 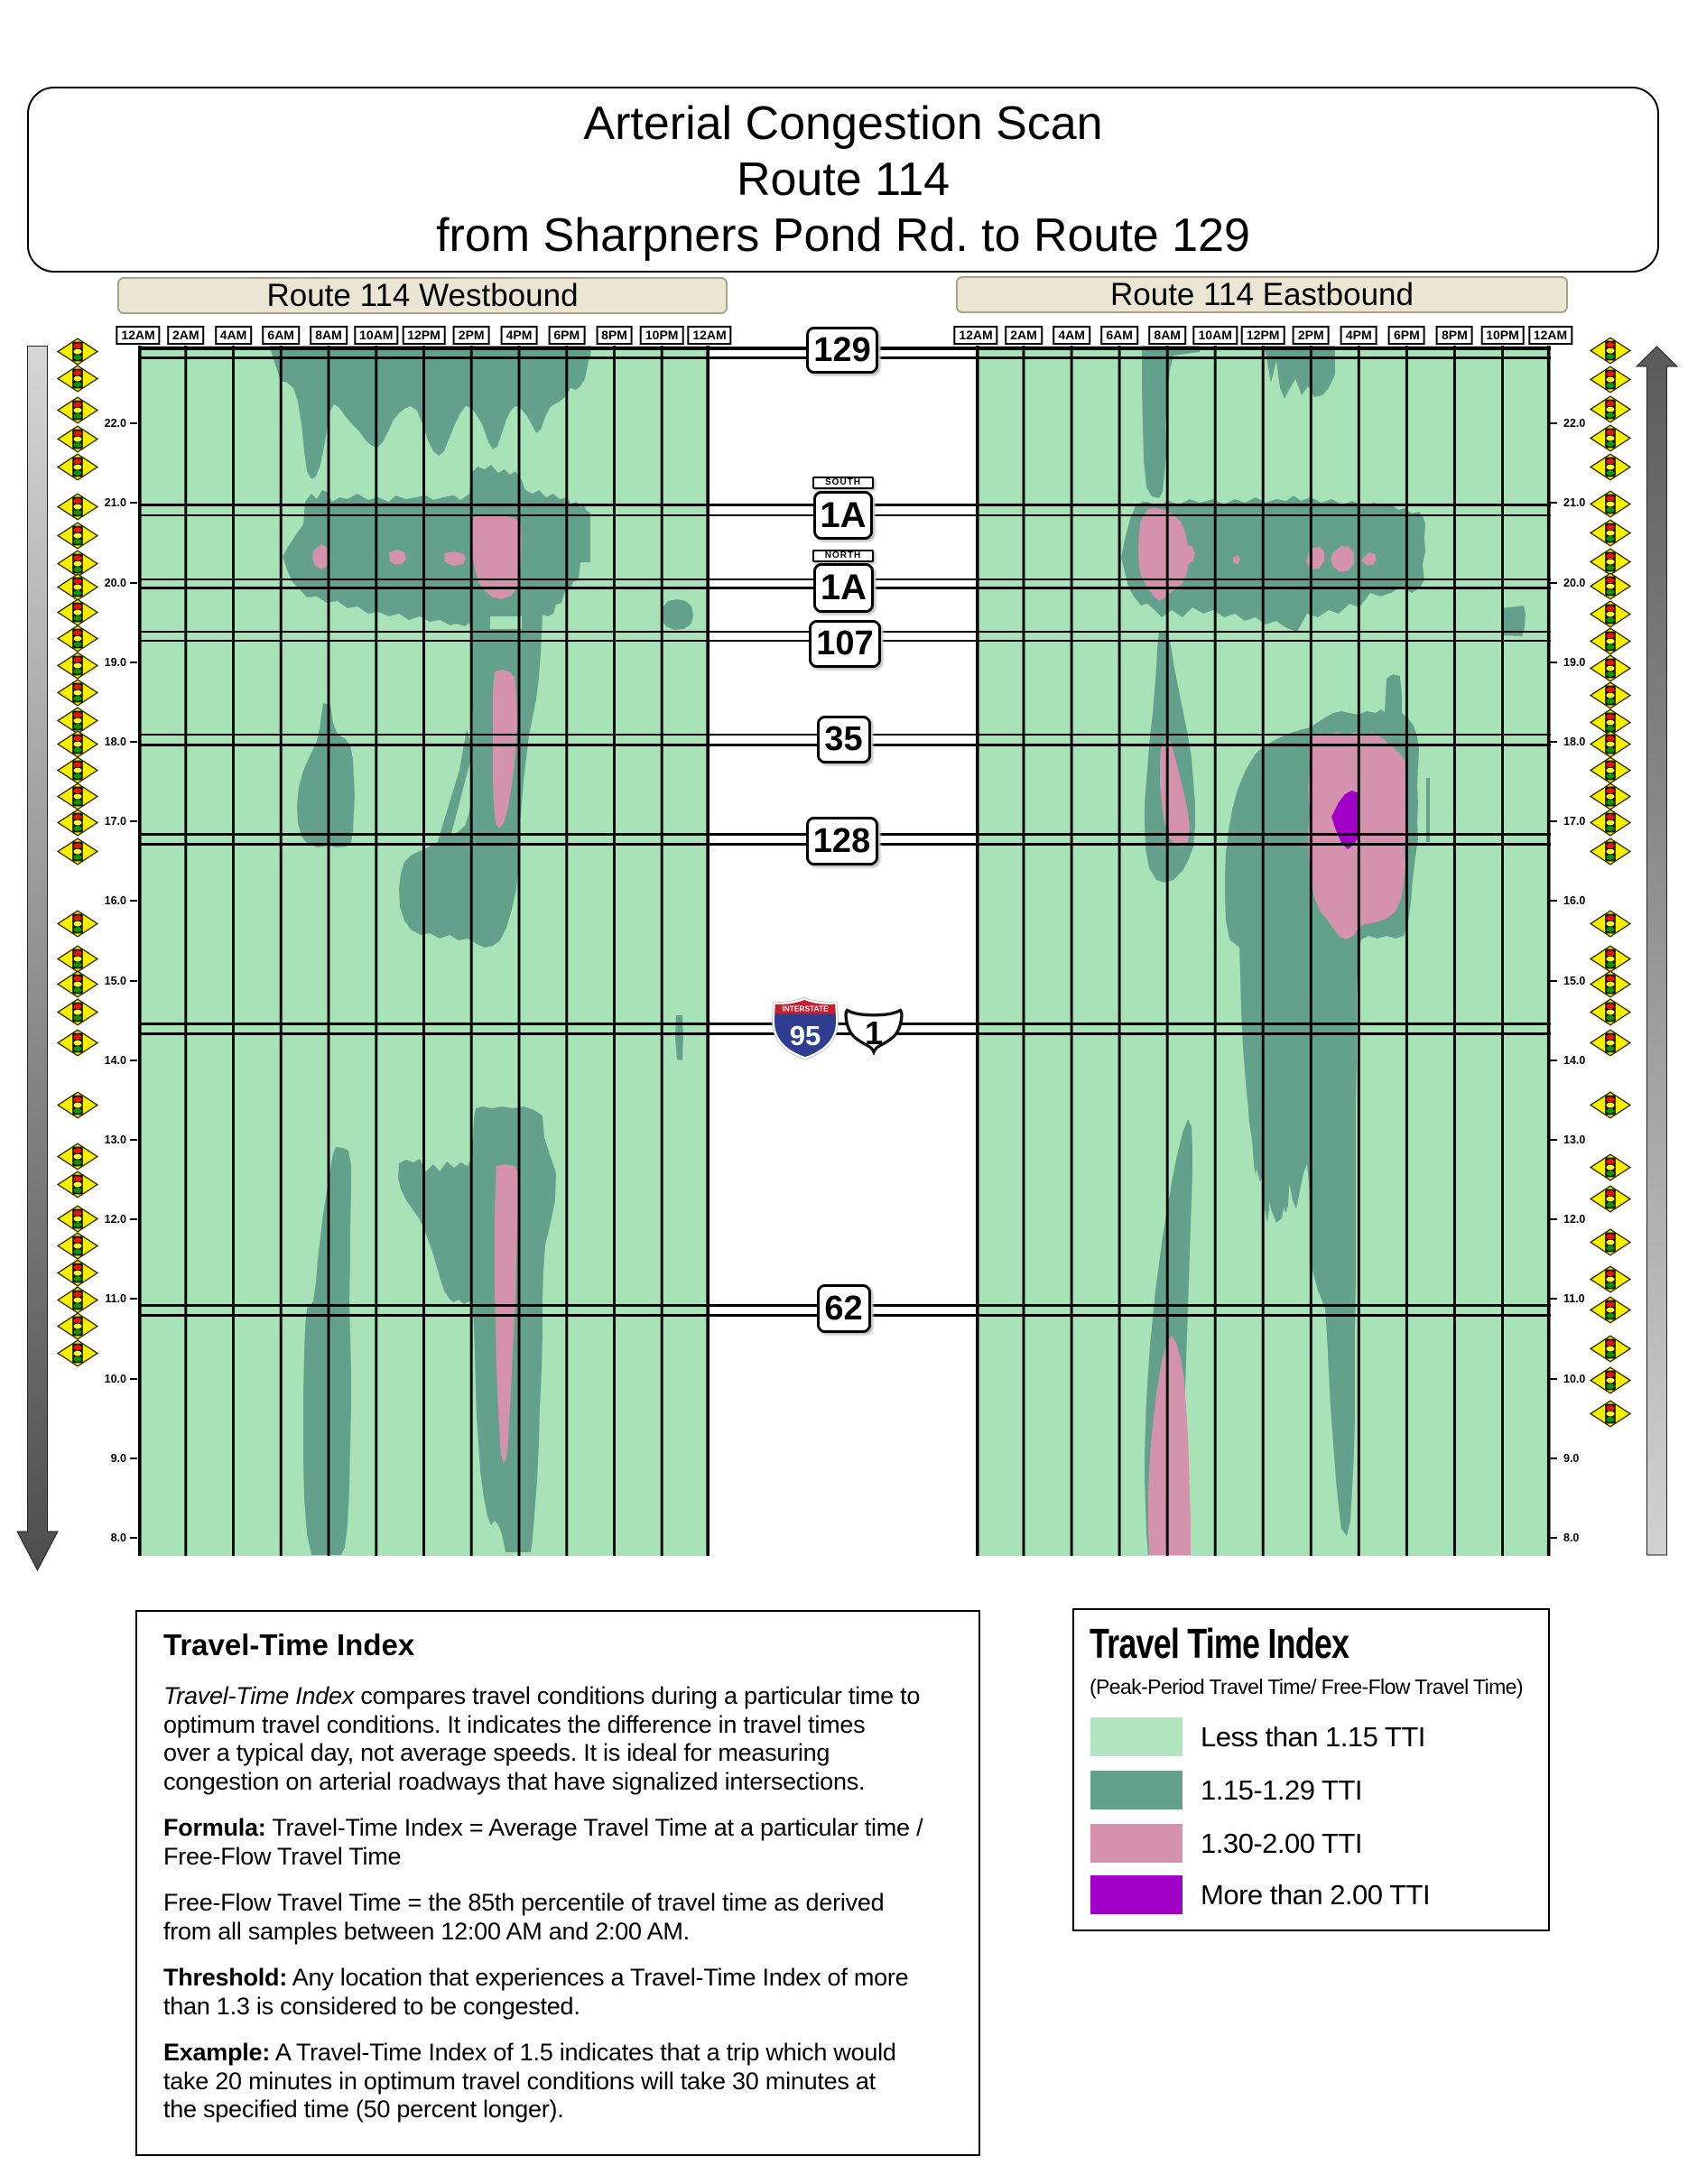 What do you see at coordinates (806, 1008) in the screenshot?
I see `svg-text: INTERSTATE` at bounding box center [806, 1008].